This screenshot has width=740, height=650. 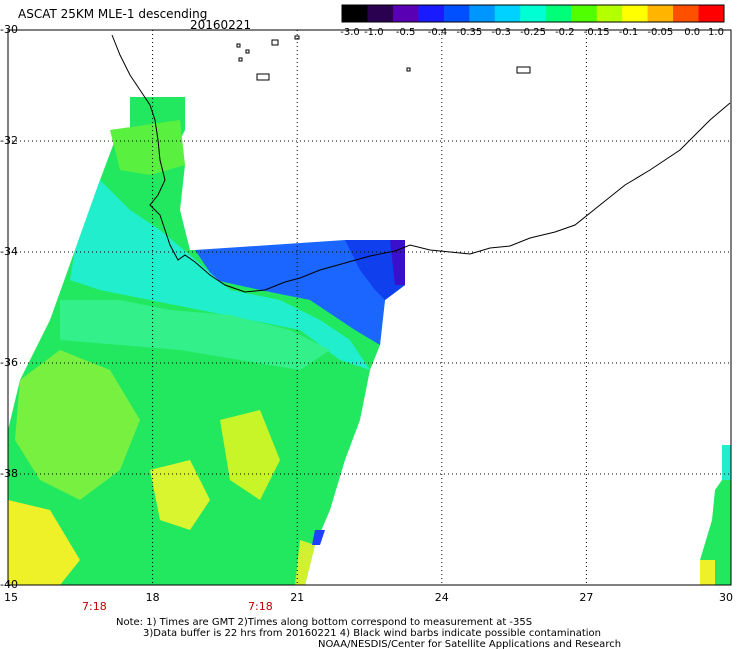 What do you see at coordinates (94, 606) in the screenshot?
I see `time-label-1: 7:18` at bounding box center [94, 606].